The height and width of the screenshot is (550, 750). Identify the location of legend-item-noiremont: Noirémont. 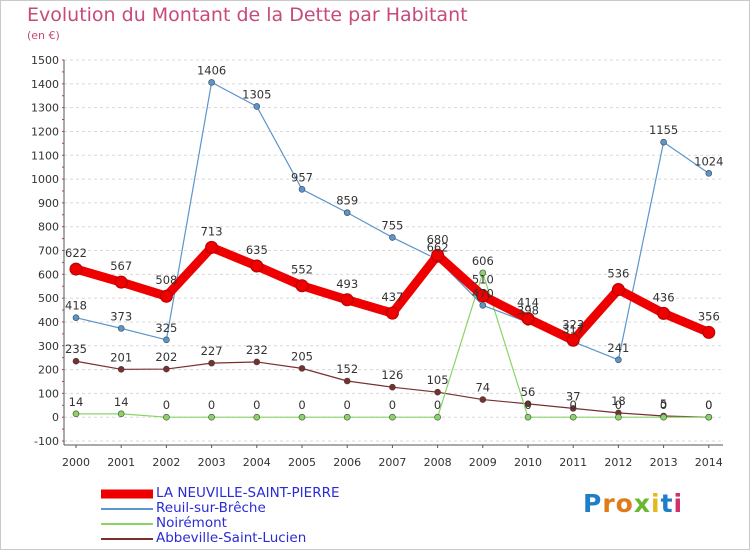
(220, 523).